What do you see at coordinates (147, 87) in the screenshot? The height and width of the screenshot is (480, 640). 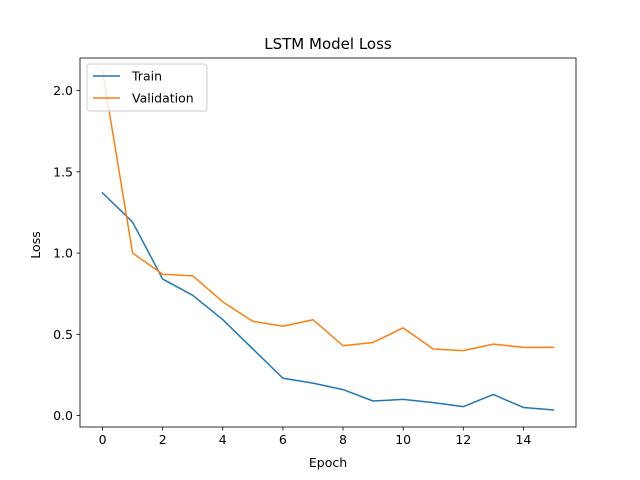 I see `legend: Train Validation` at bounding box center [147, 87].